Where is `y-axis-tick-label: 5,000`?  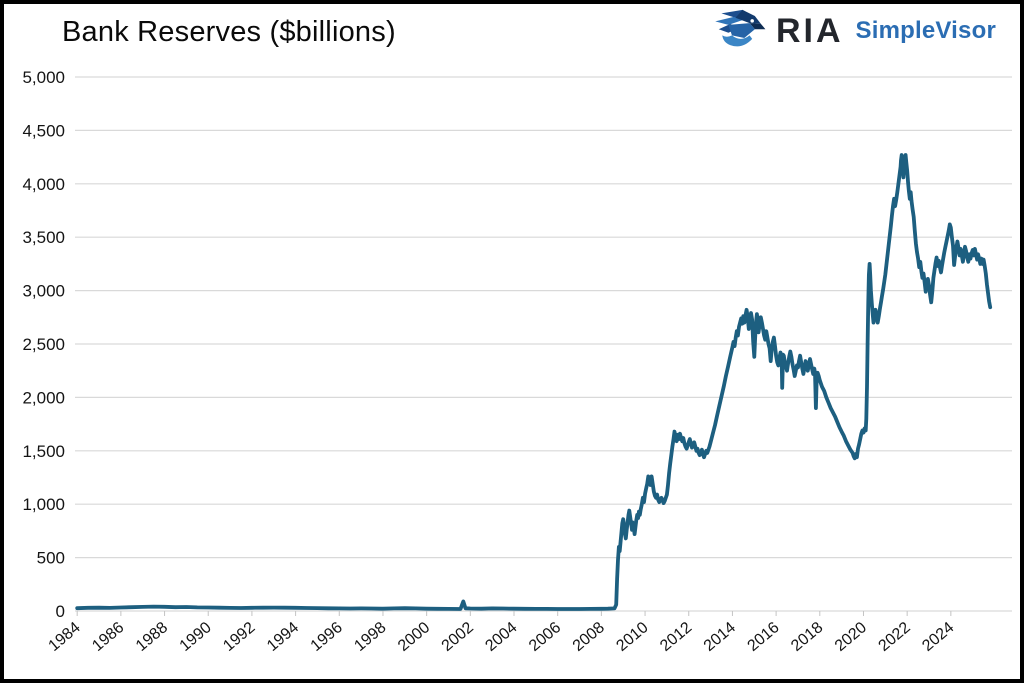
y-axis-tick-label: 5,000 is located at coordinates (43, 77).